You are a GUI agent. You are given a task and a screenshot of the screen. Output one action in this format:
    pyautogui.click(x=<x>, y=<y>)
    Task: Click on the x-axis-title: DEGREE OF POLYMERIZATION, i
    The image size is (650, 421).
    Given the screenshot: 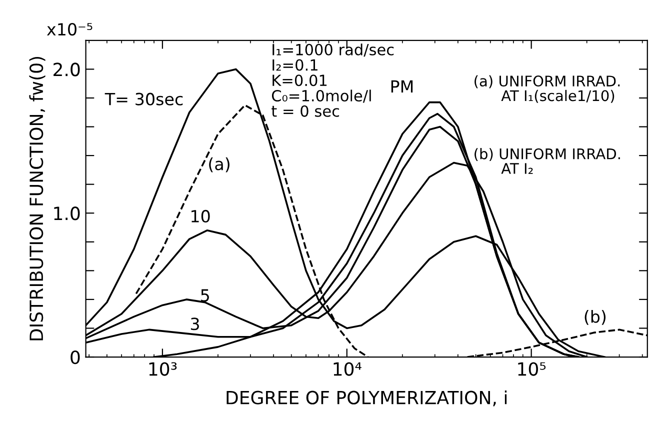 What is the action you would take?
    pyautogui.click(x=366, y=398)
    